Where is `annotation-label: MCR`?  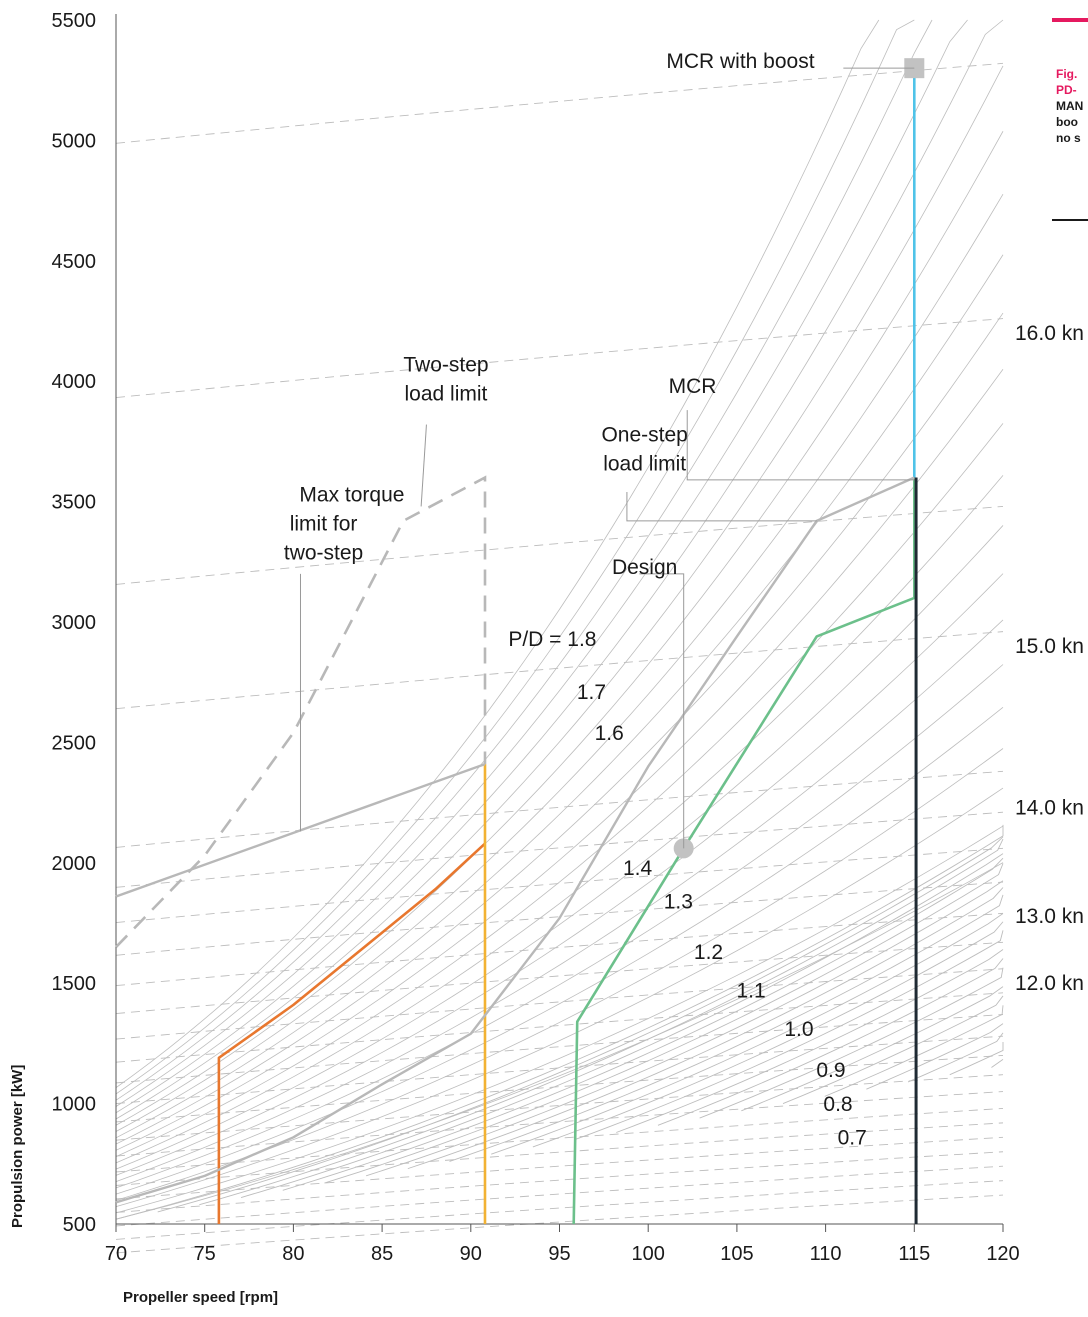 annotation-label: MCR is located at coordinates (693, 386).